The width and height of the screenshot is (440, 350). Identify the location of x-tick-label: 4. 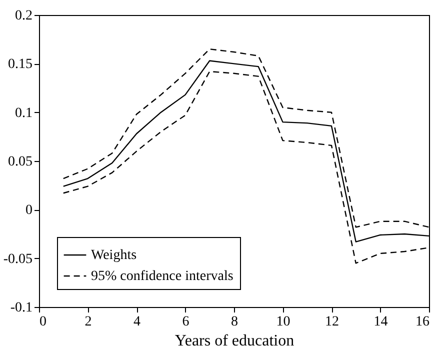
(137, 322).